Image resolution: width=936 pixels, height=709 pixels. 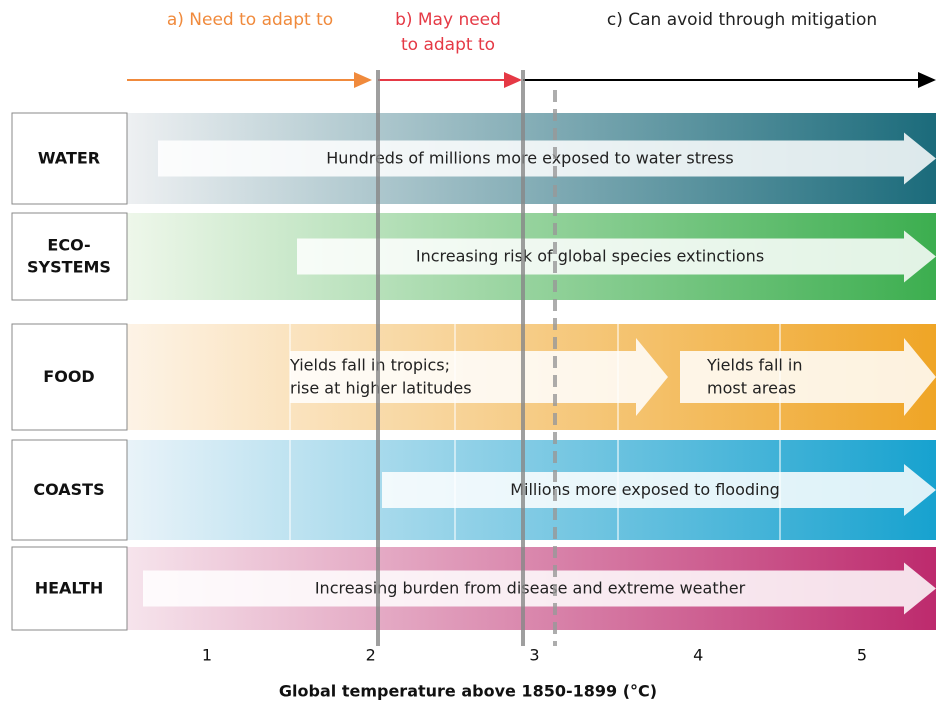 I want to click on axis-label: Global temperature above 1850-1899 (°C), so click(x=468, y=691).